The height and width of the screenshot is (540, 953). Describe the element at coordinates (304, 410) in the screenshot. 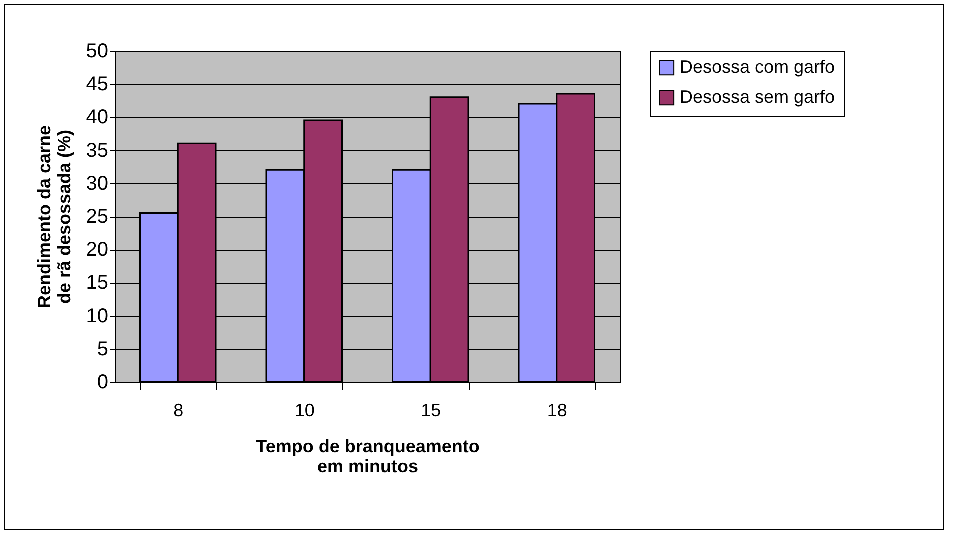

I see `x-tick-label: 10` at that location.